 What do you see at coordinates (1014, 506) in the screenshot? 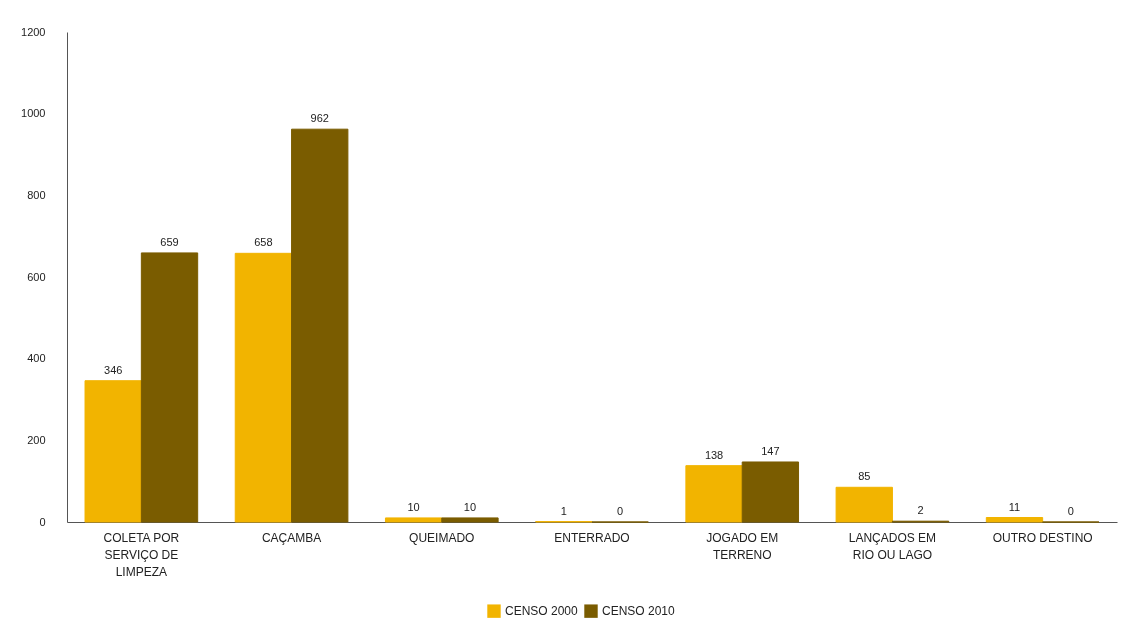
I see `data-label: 11` at bounding box center [1014, 506].